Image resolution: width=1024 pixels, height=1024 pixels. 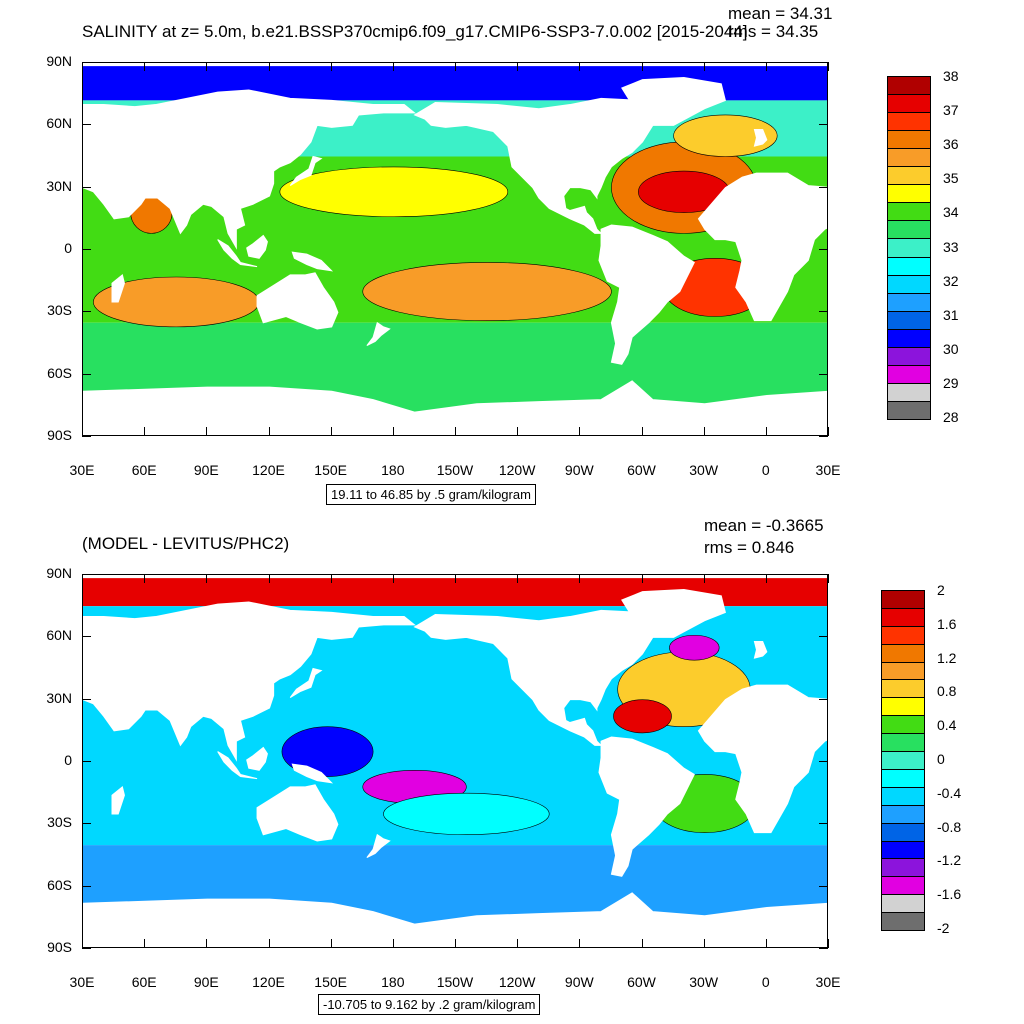 I want to click on x-tick-label: 60W, so click(x=641, y=470).